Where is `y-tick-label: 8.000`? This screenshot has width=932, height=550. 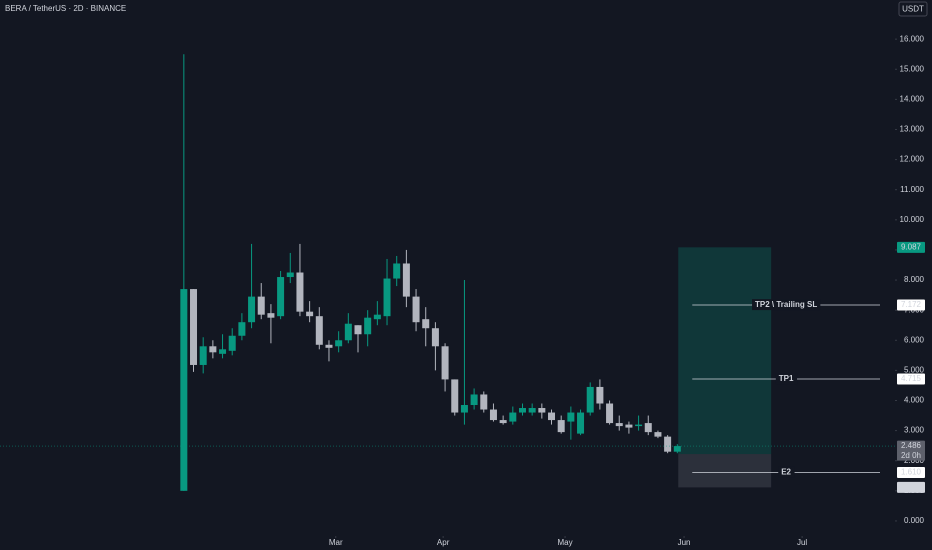
y-tick-label: 8.000 is located at coordinates (914, 279).